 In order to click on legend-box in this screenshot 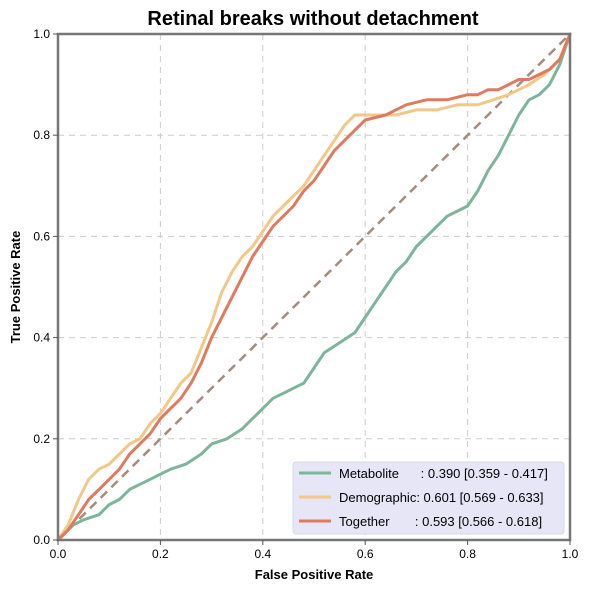, I will do `click(428, 498)`.